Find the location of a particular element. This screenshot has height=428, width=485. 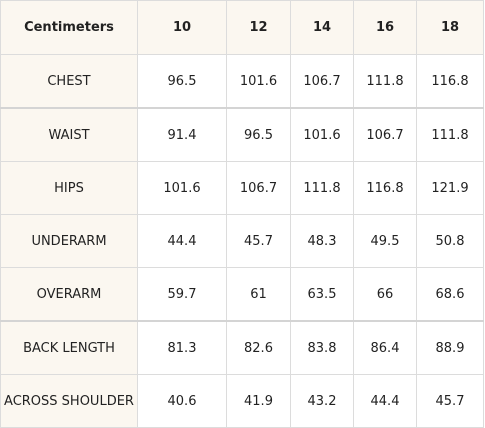

measurement-value: 61 is located at coordinates (258, 294).